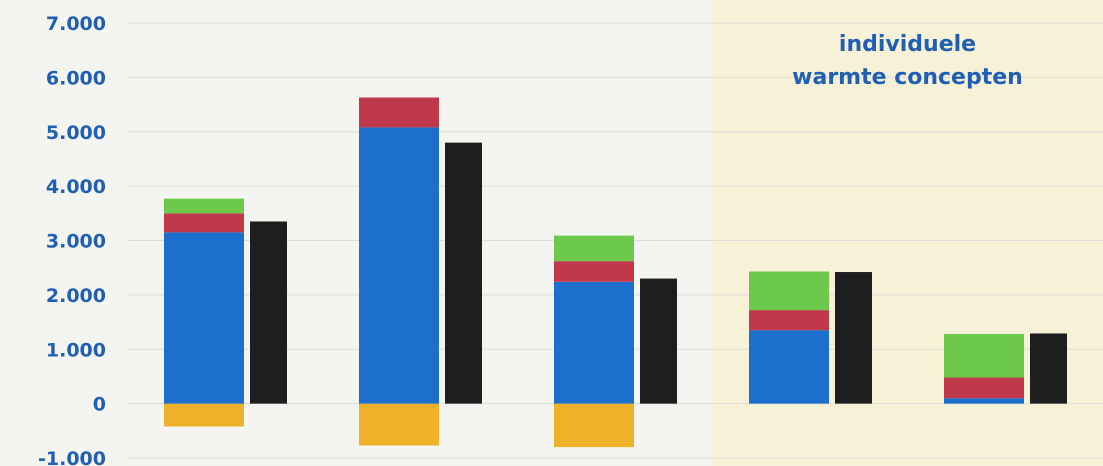  What do you see at coordinates (907, 44) in the screenshot?
I see `annotation-line-1: individuele` at bounding box center [907, 44].